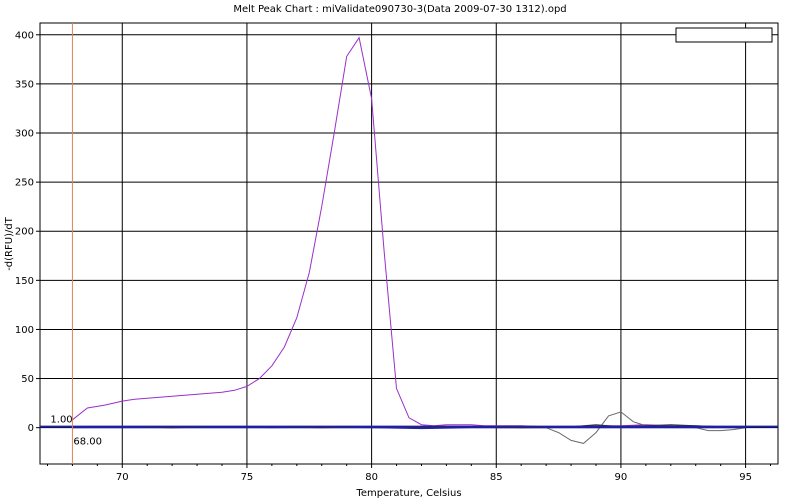 The height and width of the screenshot is (504, 800). Describe the element at coordinates (122, 477) in the screenshot. I see `x-tick-label: 70` at that location.